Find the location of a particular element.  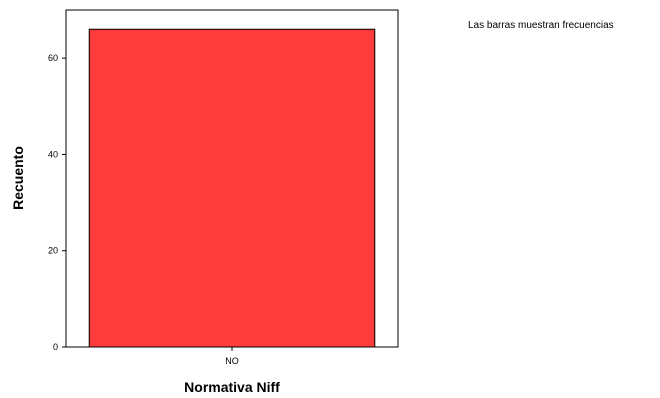

x-axis: NO is located at coordinates (232, 356).